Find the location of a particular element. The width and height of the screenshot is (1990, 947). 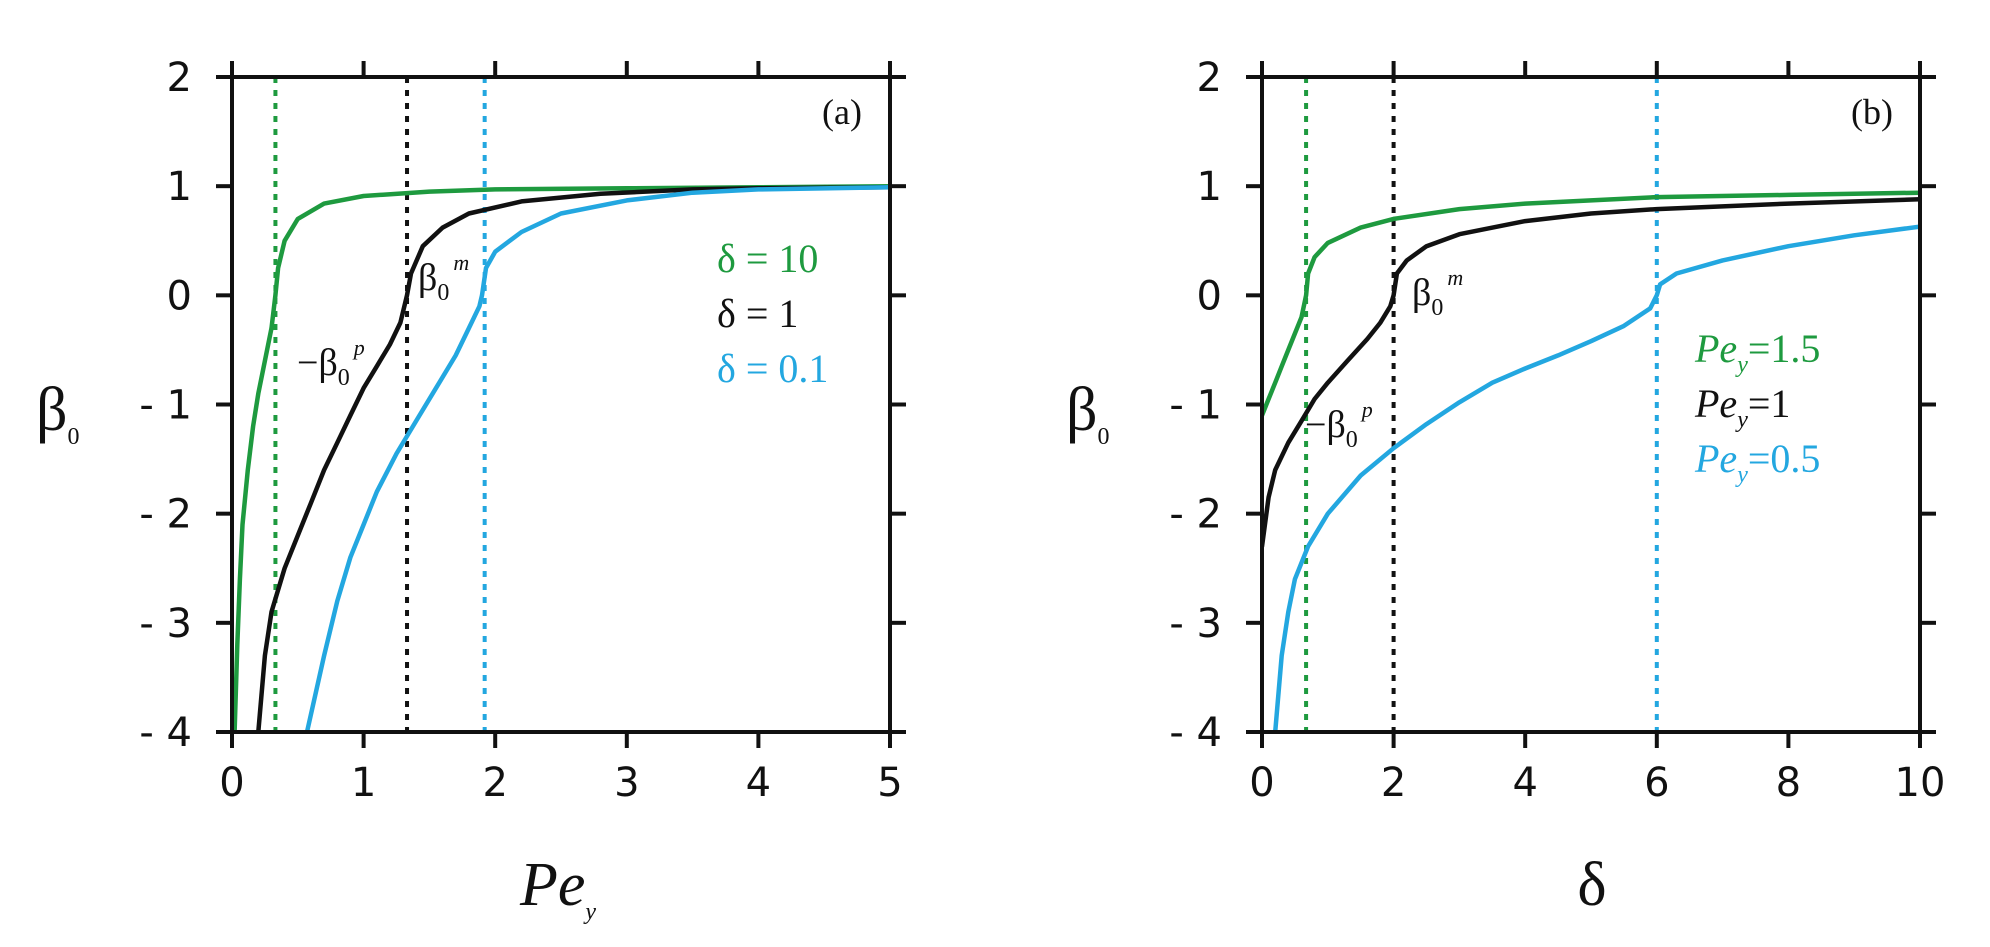

panel-a-ytick-label: - 4 is located at coordinates (165, 733).